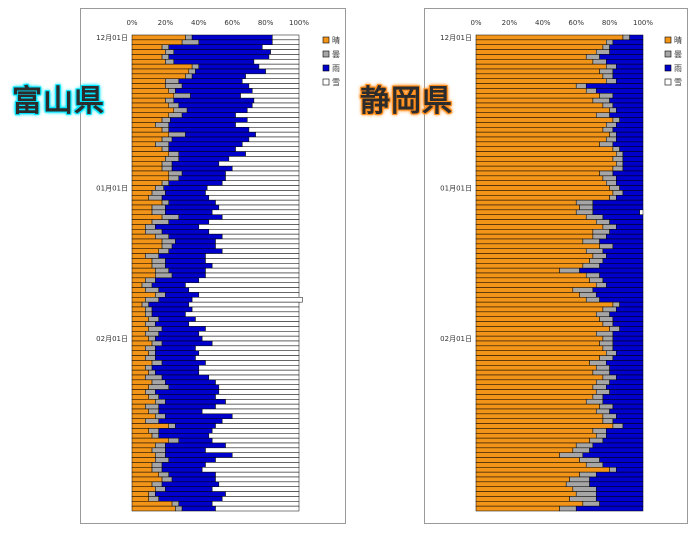 The width and height of the screenshot is (700, 534). I want to click on toyama-legend-label-cloudy: 曇, so click(336, 54).